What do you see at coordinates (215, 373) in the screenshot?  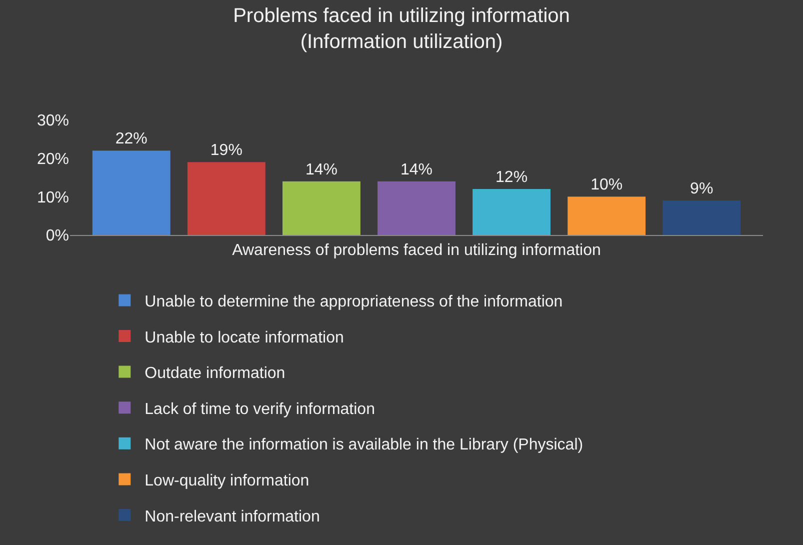 I see `legend-label: Outdate information` at bounding box center [215, 373].